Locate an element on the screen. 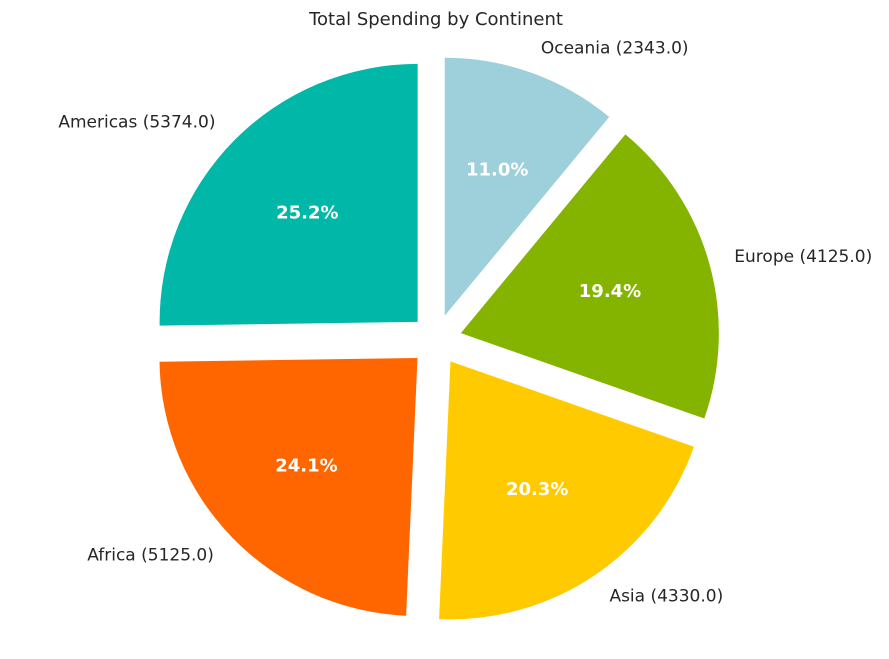 This screenshot has height=659, width=889. slice-category-label: Europe (4125.0) is located at coordinates (803, 257).